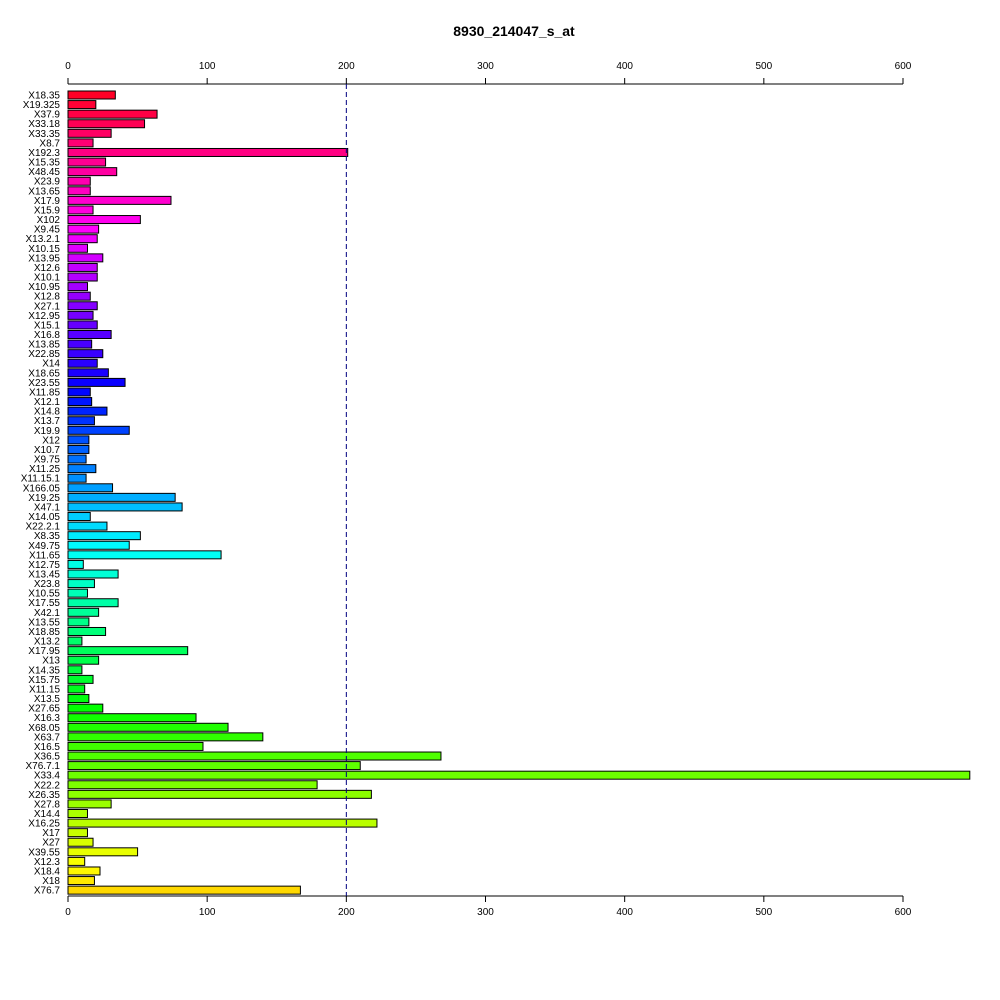  Describe the element at coordinates (47, 642) in the screenshot. I see `category-label: X13.2` at that location.